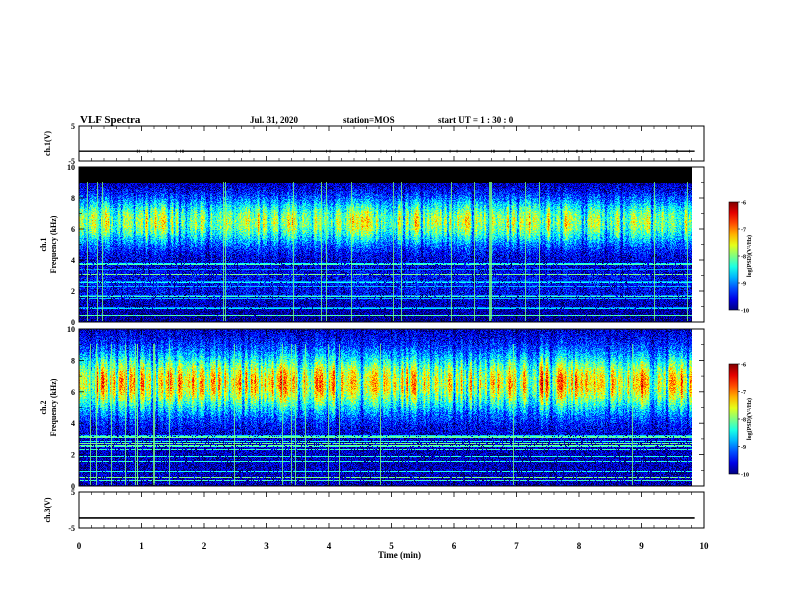 The height and width of the screenshot is (612, 792). What do you see at coordinates (274, 120) in the screenshot?
I see `date-label: Jul. 31, 2020` at bounding box center [274, 120].